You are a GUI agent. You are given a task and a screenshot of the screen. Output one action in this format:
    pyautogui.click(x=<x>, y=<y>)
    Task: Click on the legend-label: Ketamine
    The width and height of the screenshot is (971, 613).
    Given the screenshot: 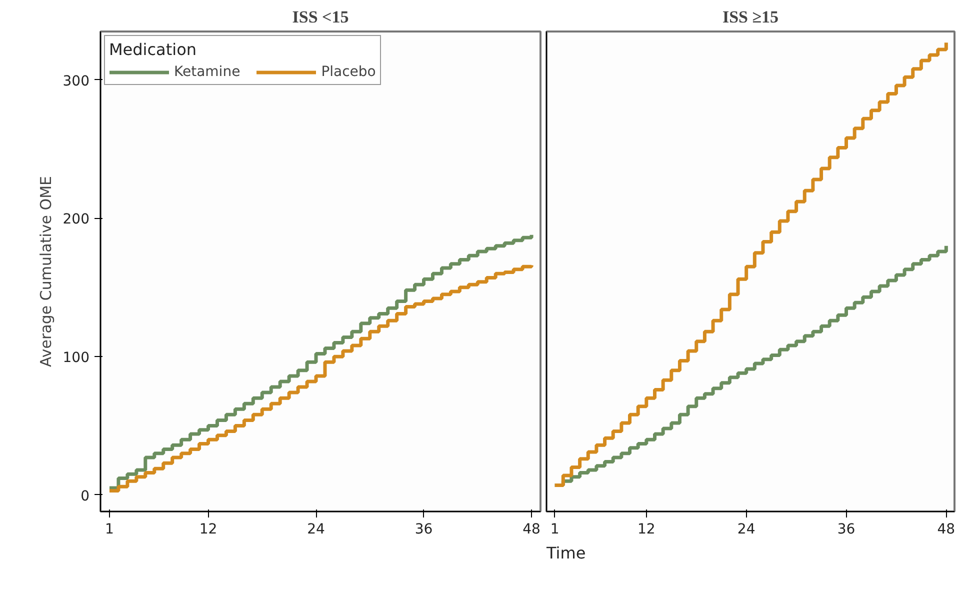 What is the action you would take?
    pyautogui.click(x=207, y=72)
    